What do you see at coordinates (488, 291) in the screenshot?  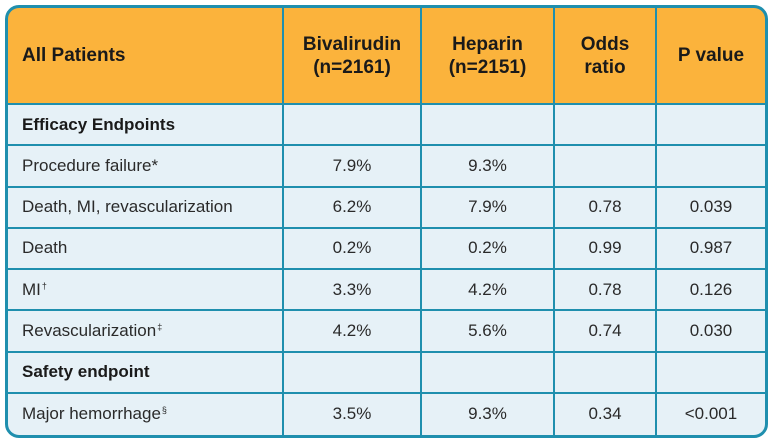 I see `cell-heparin: 4.2%` at bounding box center [488, 291].